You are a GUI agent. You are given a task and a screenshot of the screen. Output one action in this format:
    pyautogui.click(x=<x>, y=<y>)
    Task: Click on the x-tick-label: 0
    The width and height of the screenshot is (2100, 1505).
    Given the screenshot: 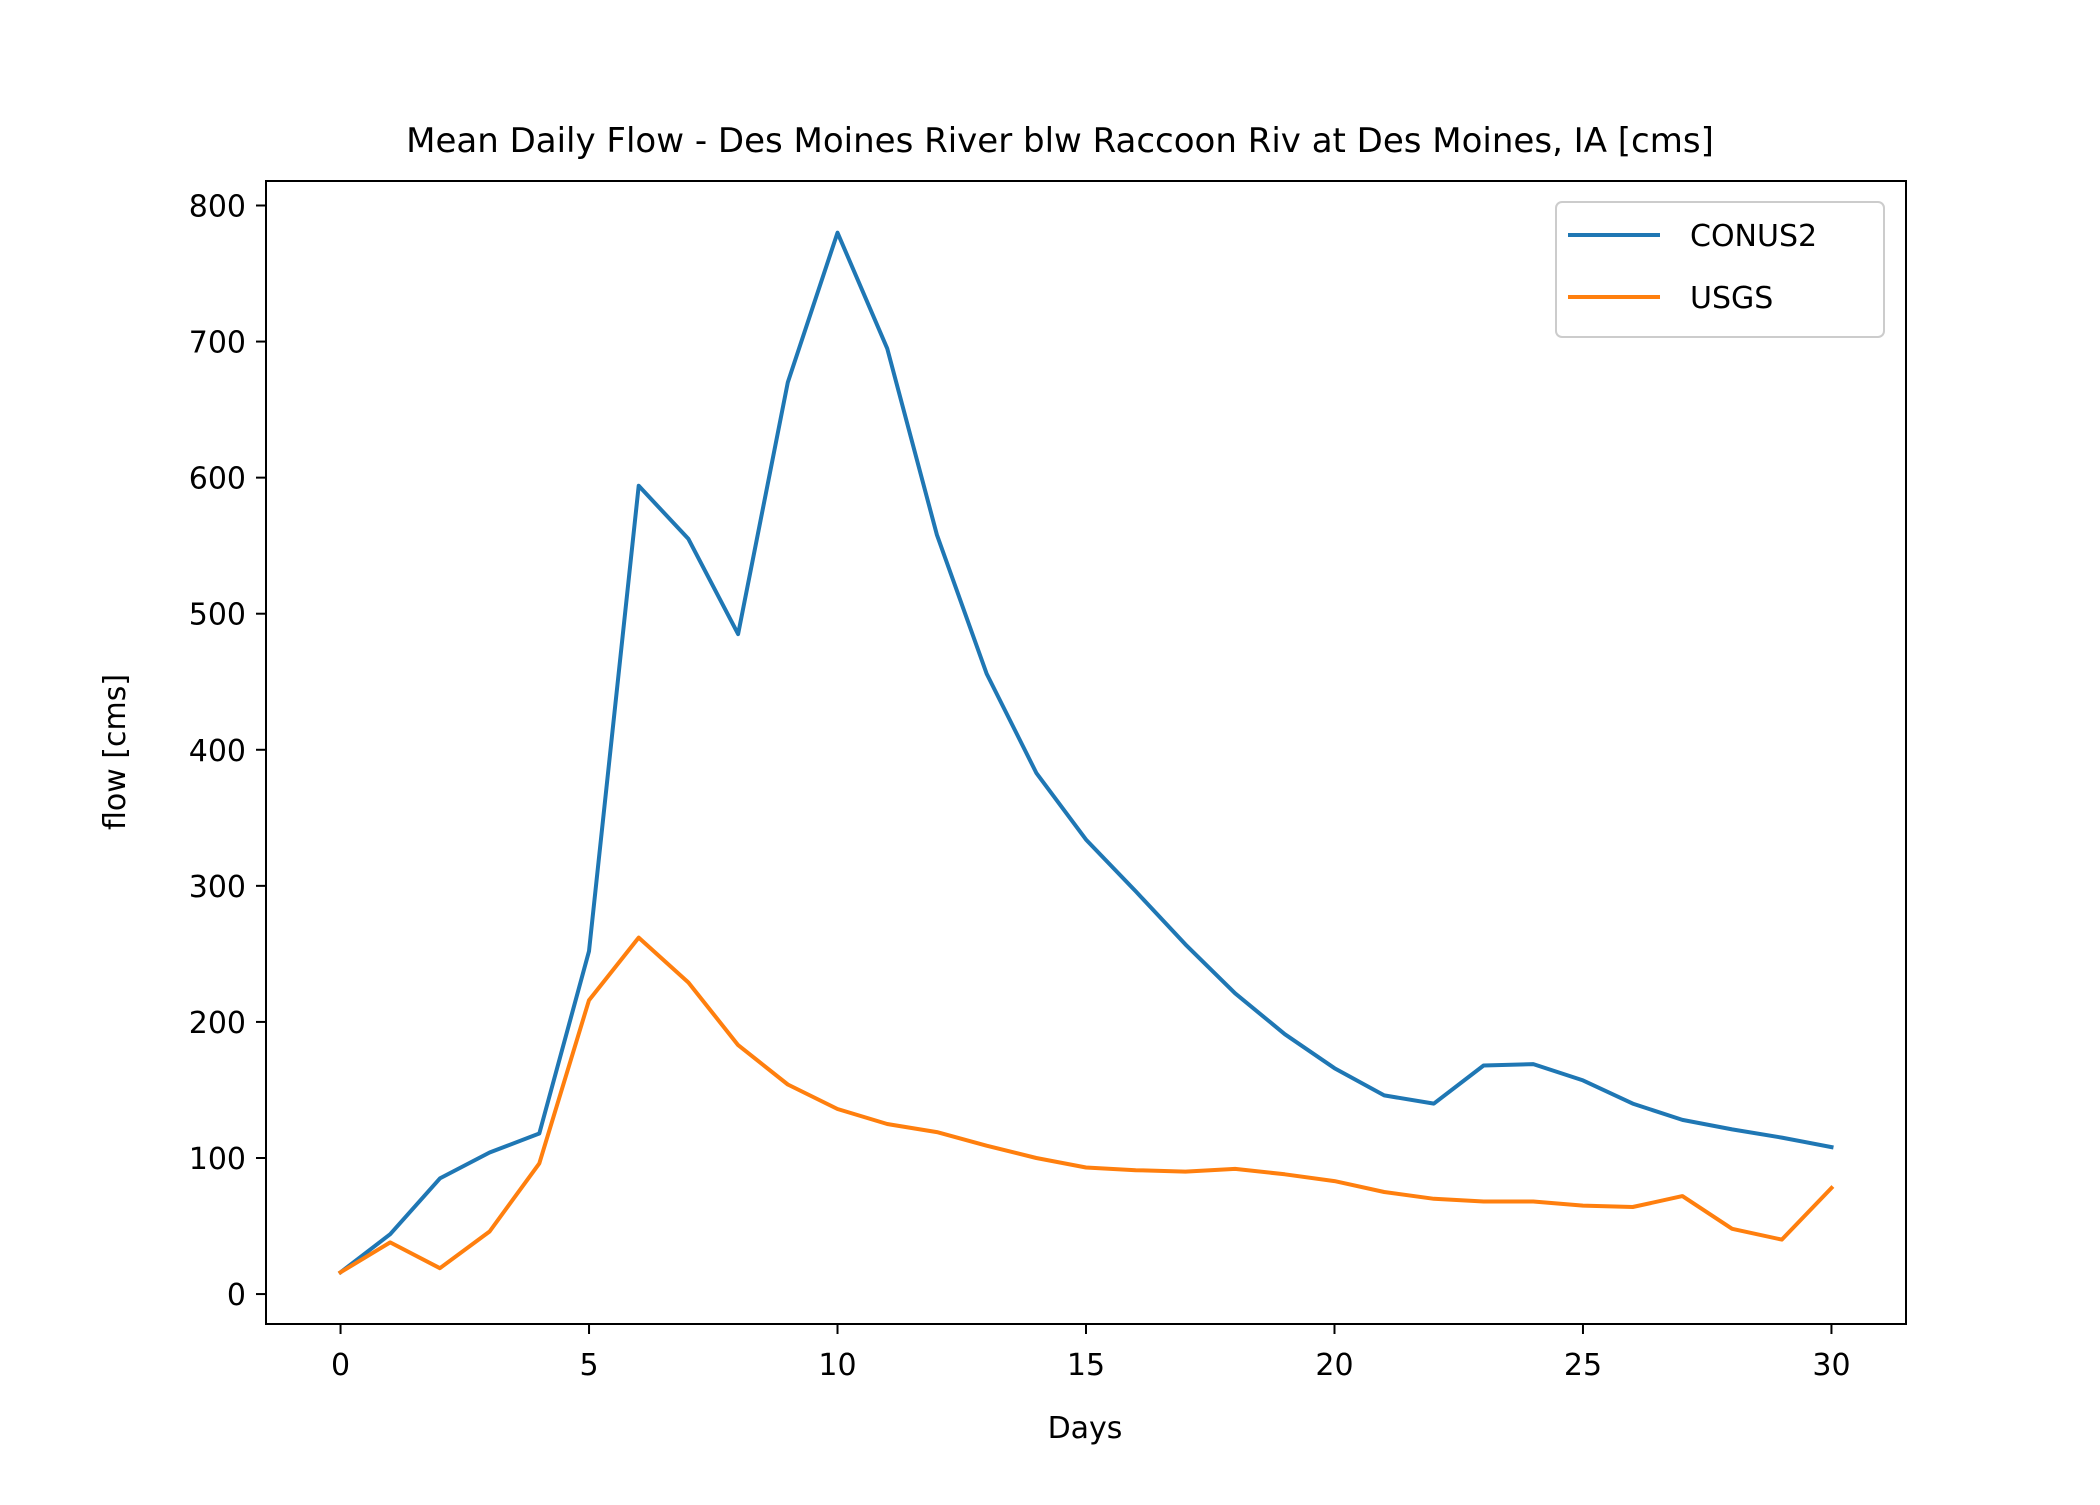 What is the action you would take?
    pyautogui.click(x=340, y=1365)
    